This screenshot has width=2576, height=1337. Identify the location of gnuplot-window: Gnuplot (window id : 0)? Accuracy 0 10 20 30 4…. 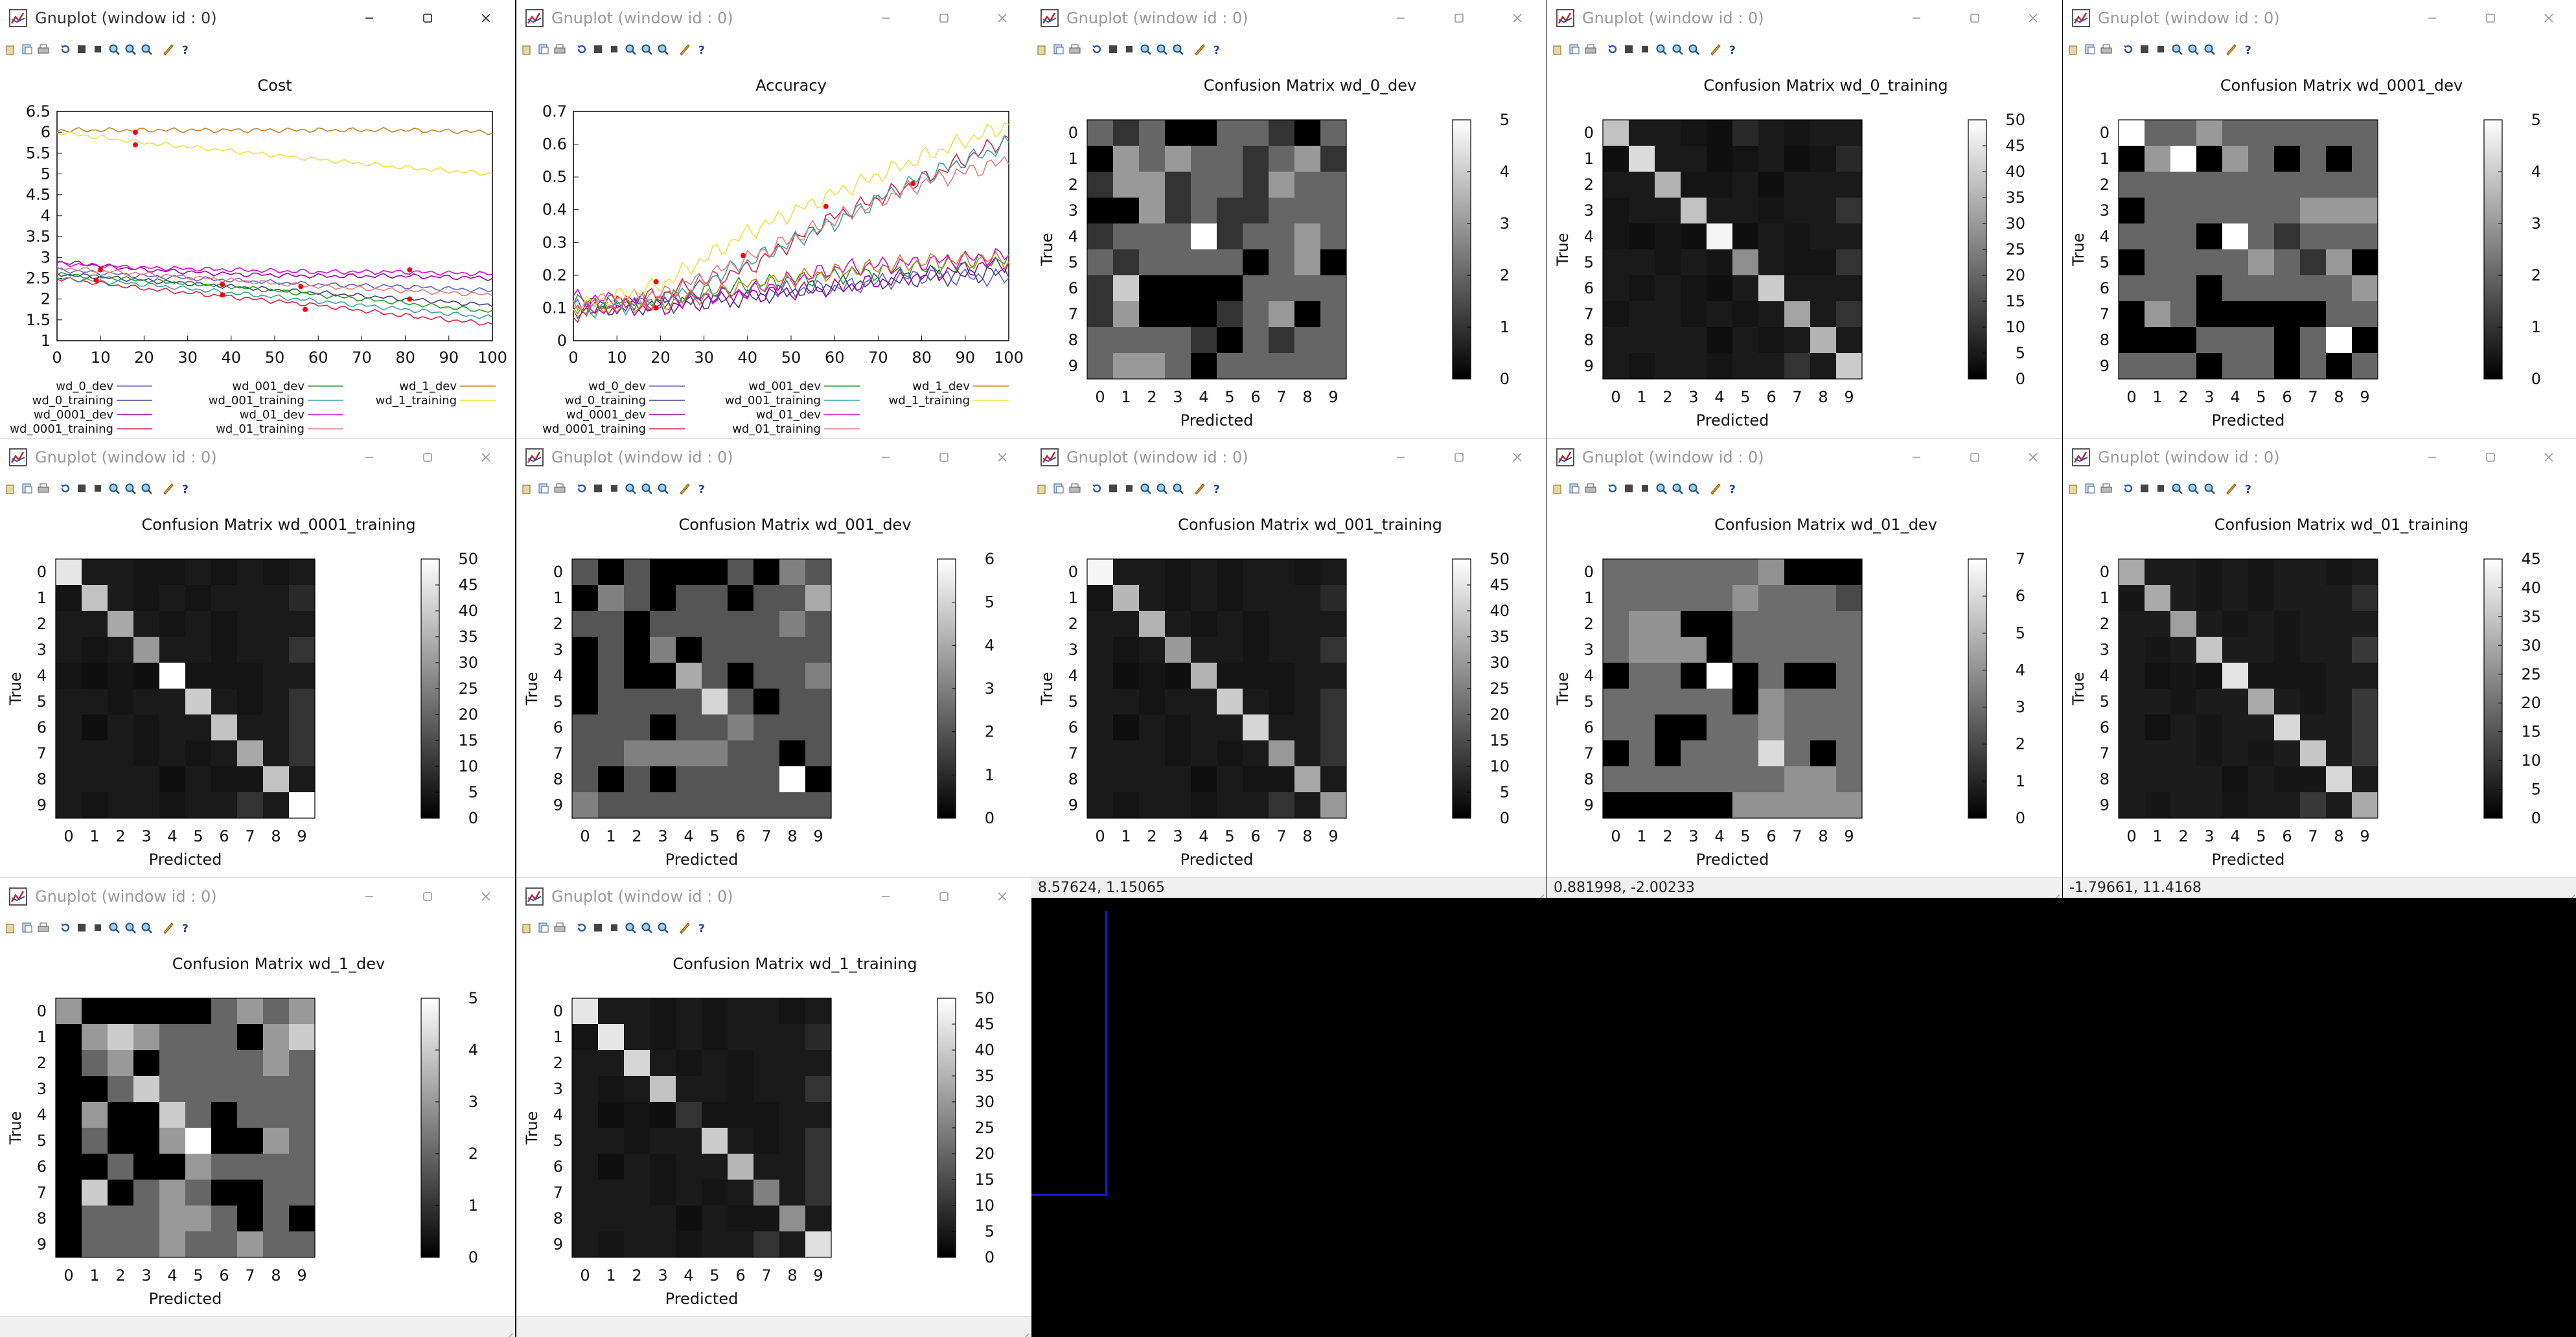
(774, 229).